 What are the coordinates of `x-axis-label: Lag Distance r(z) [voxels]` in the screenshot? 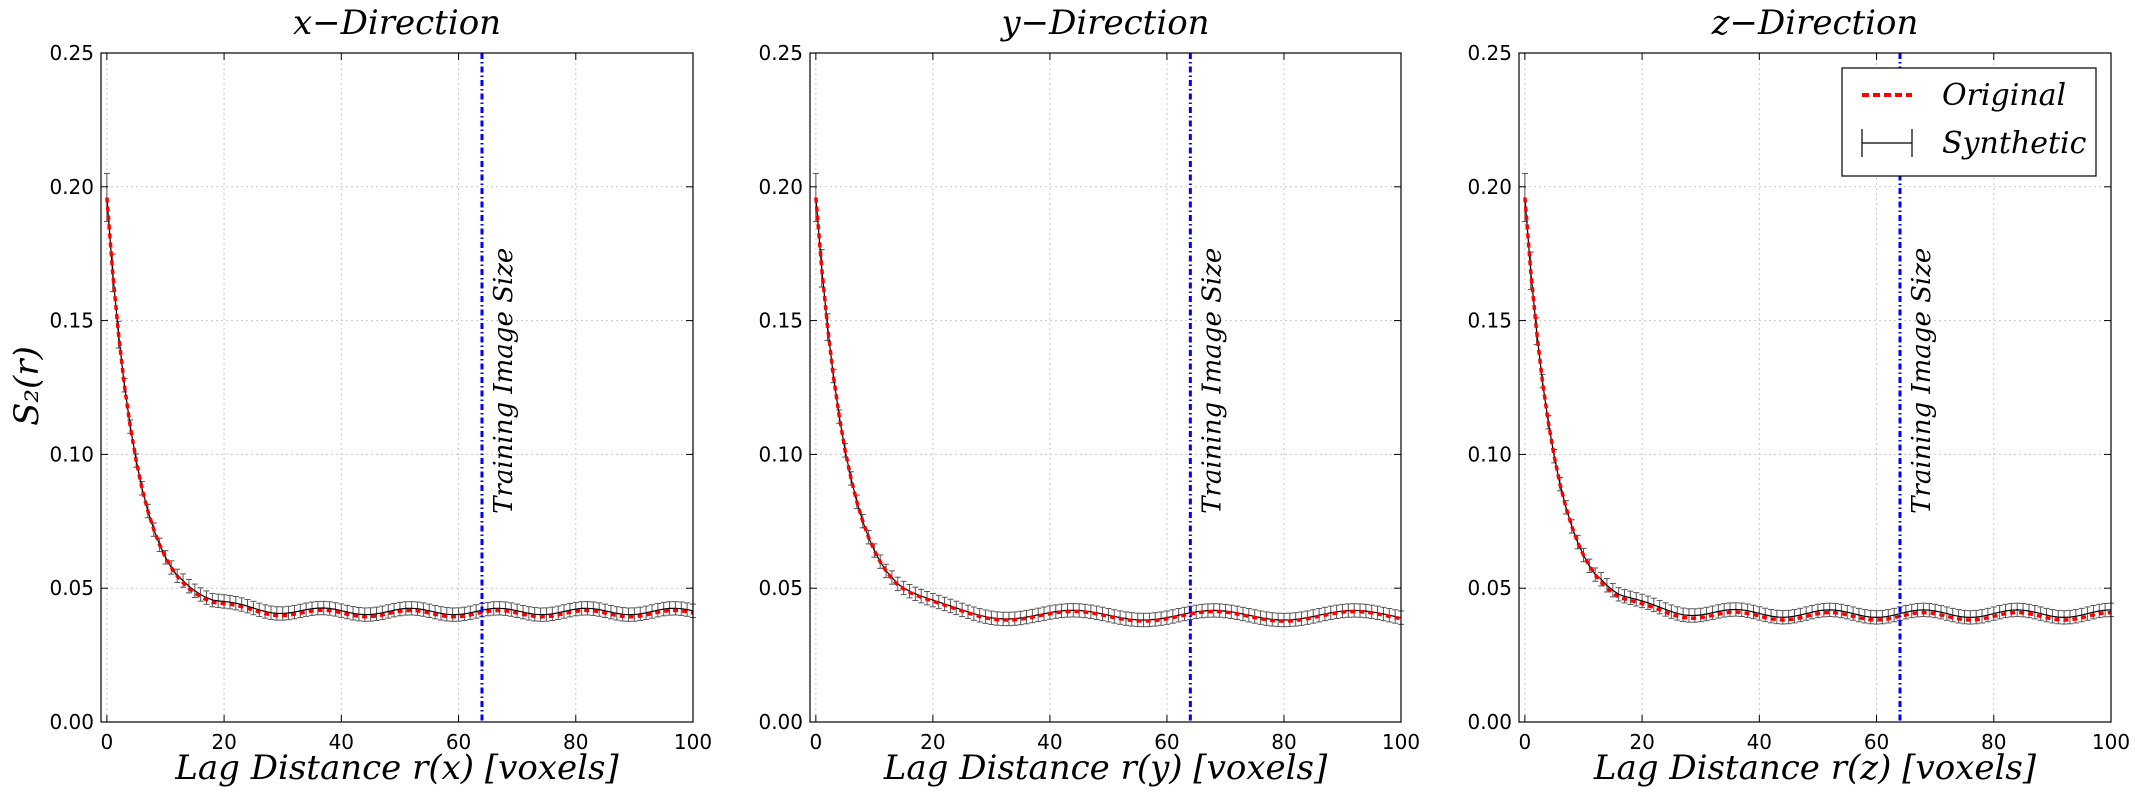 It's located at (1815, 768).